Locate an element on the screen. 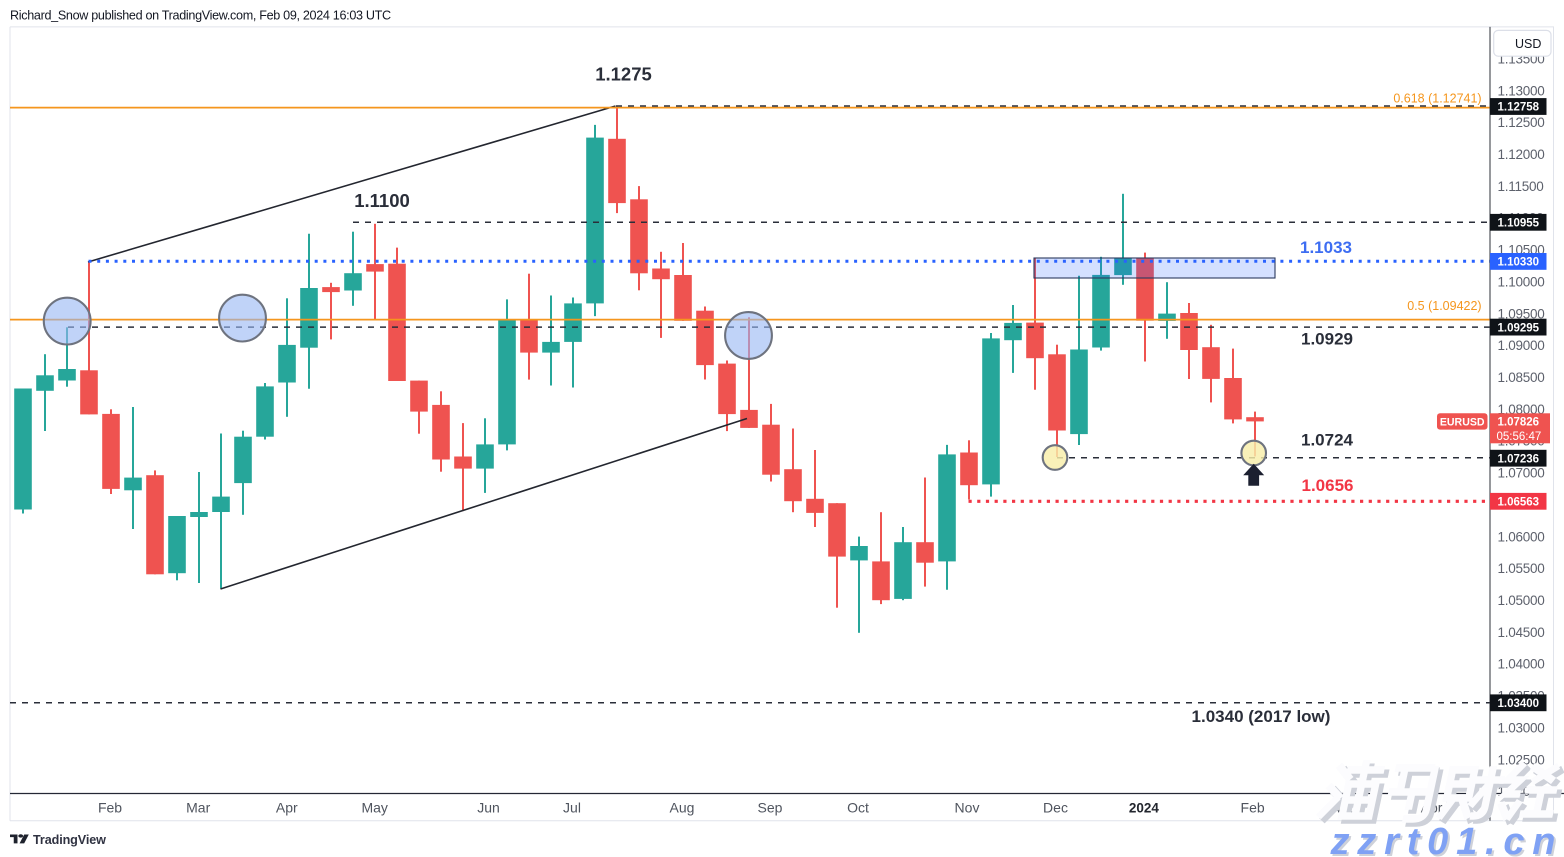 The image size is (1564, 857). svg-text: 0.5 (1.09422) is located at coordinates (1444, 306).